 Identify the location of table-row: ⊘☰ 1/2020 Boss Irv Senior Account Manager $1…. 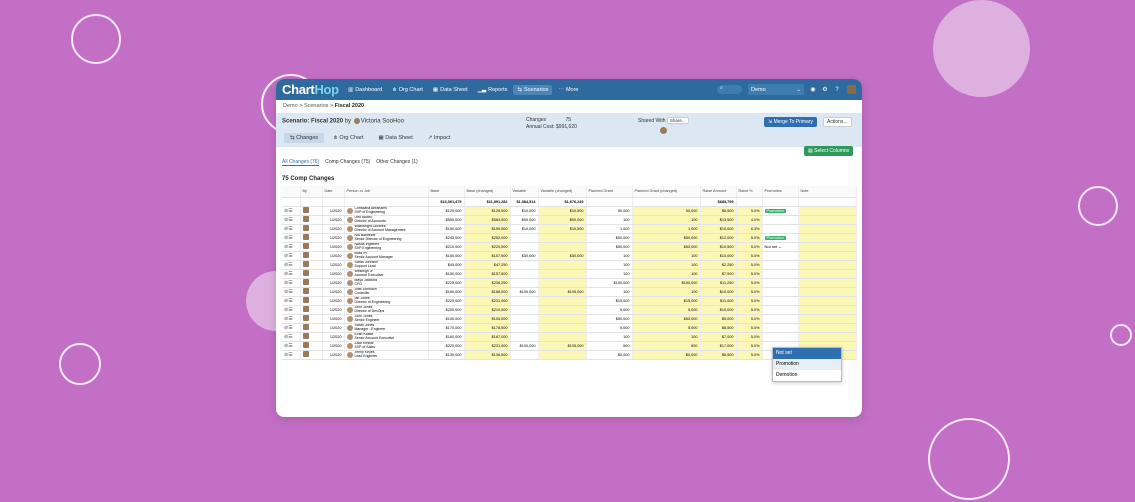
(569, 256).